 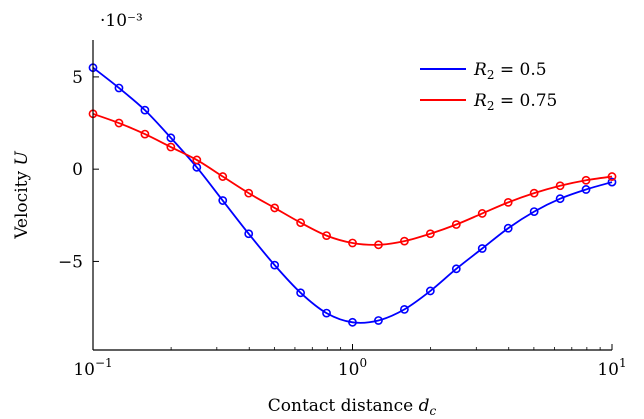 What do you see at coordinates (623, 363) in the screenshot?
I see `x-tick-label-exp-2: 1` at bounding box center [623, 363].